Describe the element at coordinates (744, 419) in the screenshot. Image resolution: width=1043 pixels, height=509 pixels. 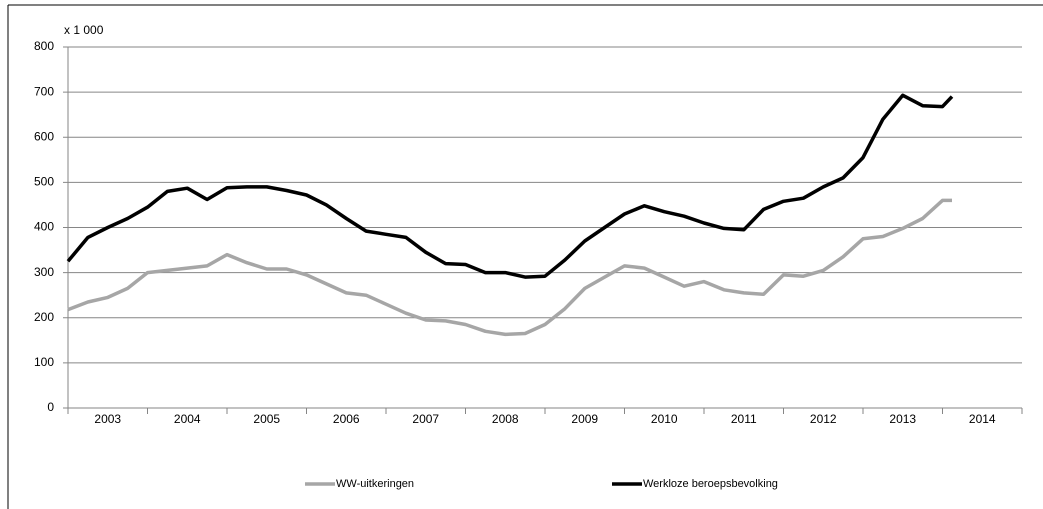
I see `x-tick-label: 2011` at that location.